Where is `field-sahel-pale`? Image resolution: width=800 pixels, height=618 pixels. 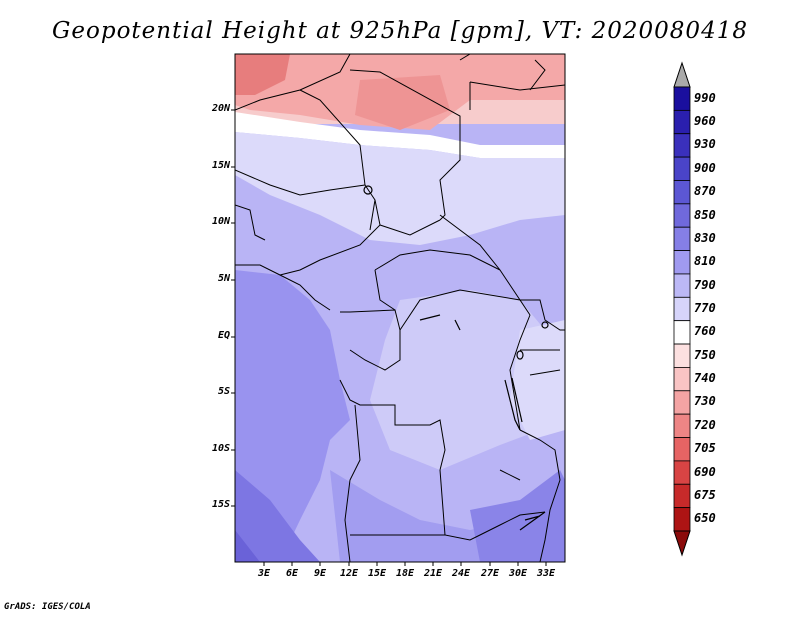
field-sahel-pale is located at coordinates (400, 188).